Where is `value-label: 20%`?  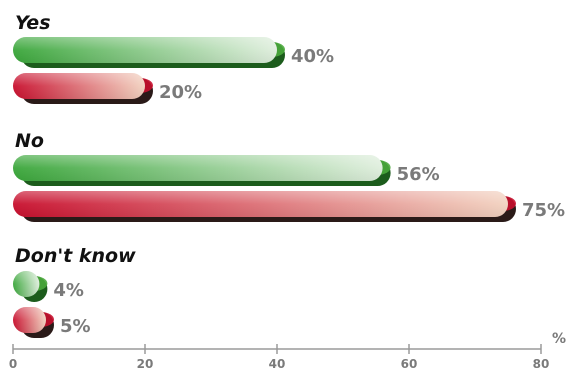 value-label: 20% is located at coordinates (180, 92).